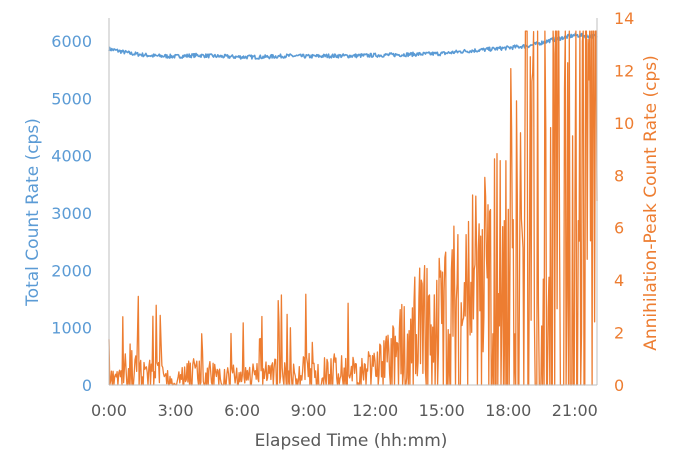 Image resolution: width=679 pixels, height=465 pixels. What do you see at coordinates (309, 410) in the screenshot?
I see `x-tick-label: 9:00` at bounding box center [309, 410].